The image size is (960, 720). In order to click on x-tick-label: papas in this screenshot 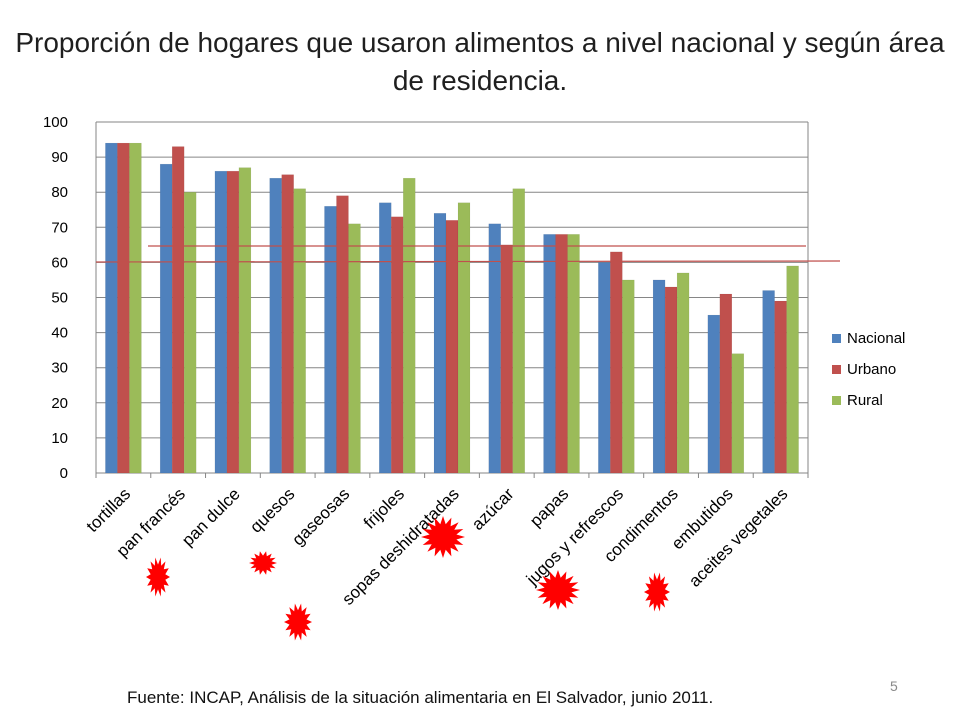, I will do `click(549, 507)`.